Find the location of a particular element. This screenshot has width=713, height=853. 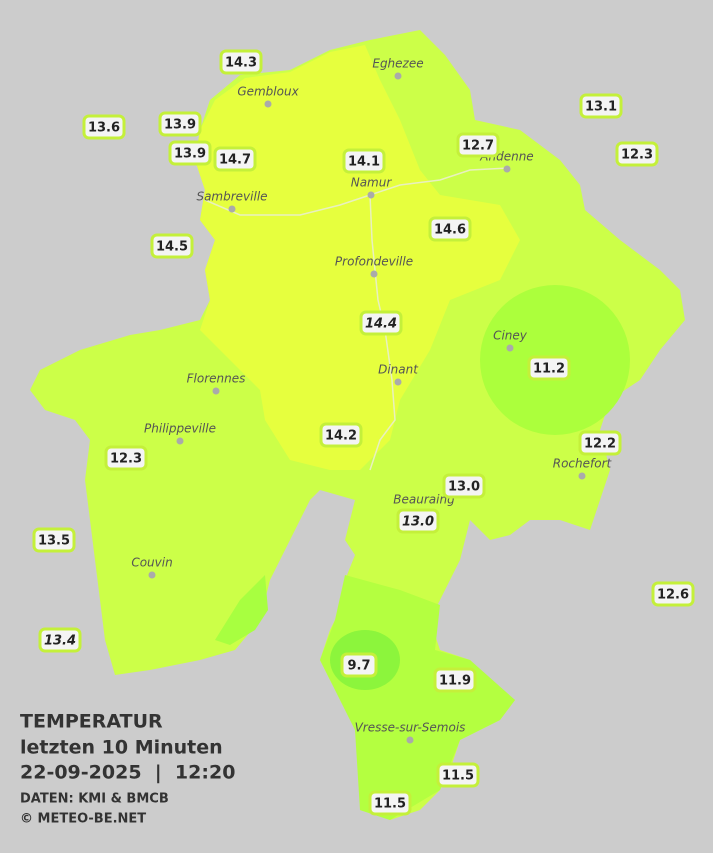

city-name: Philippeville is located at coordinates (180, 429).